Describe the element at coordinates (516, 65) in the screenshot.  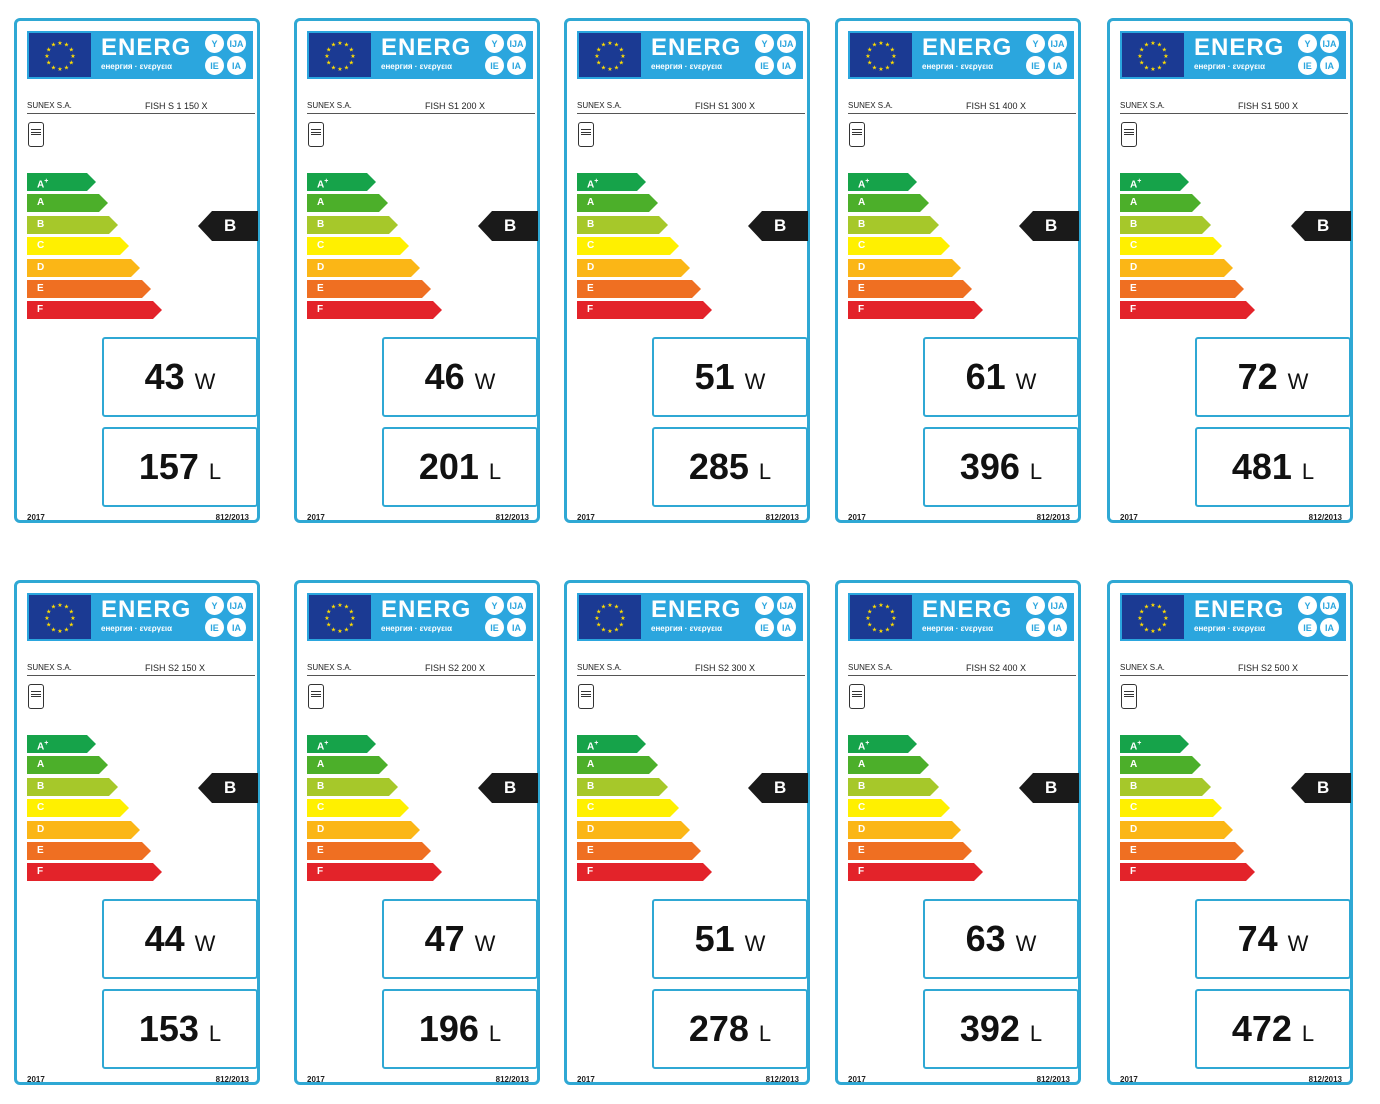
I see `language-badge: IA` at that location.